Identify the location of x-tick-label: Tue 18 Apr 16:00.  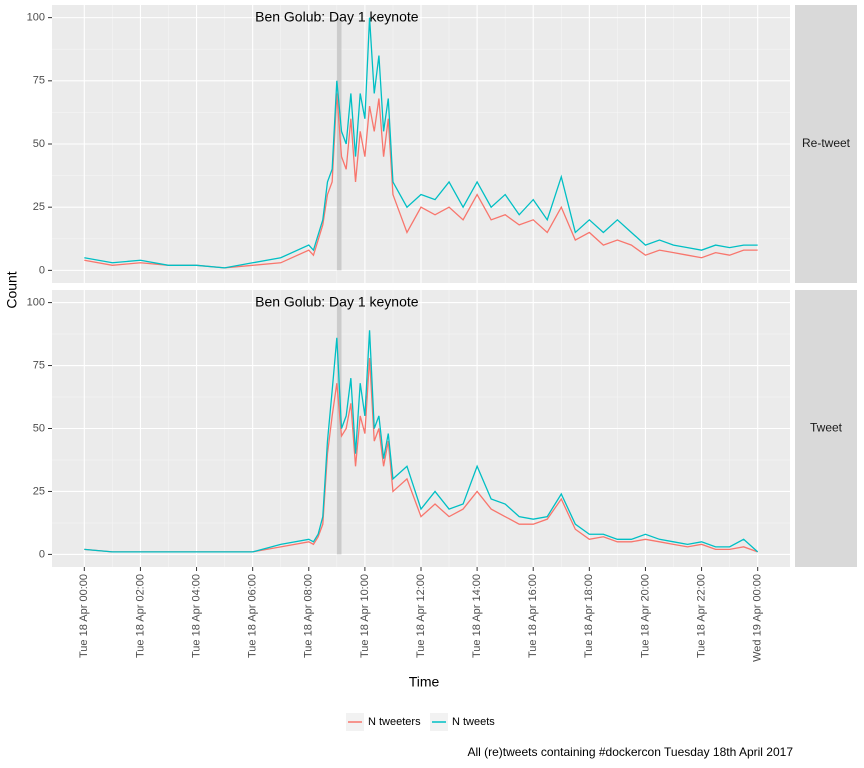
(533, 616).